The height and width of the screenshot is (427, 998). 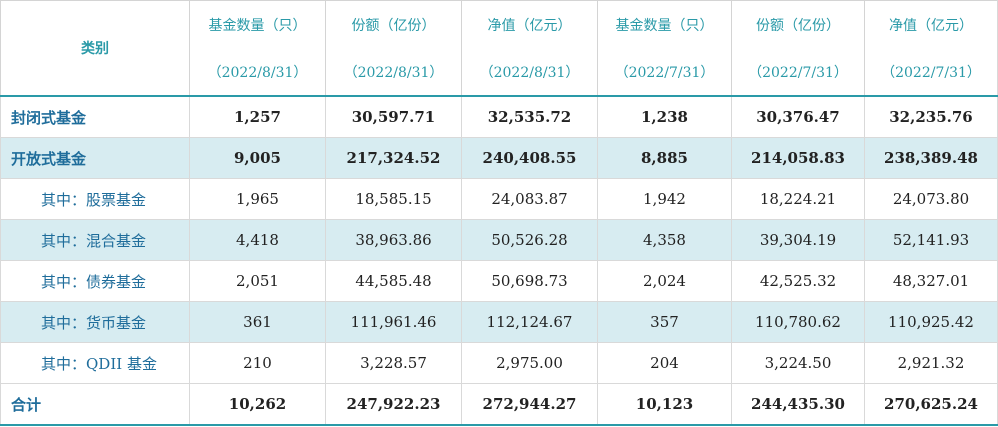 What do you see at coordinates (257, 158) in the screenshot?
I see `table-cell: 9,005` at bounding box center [257, 158].